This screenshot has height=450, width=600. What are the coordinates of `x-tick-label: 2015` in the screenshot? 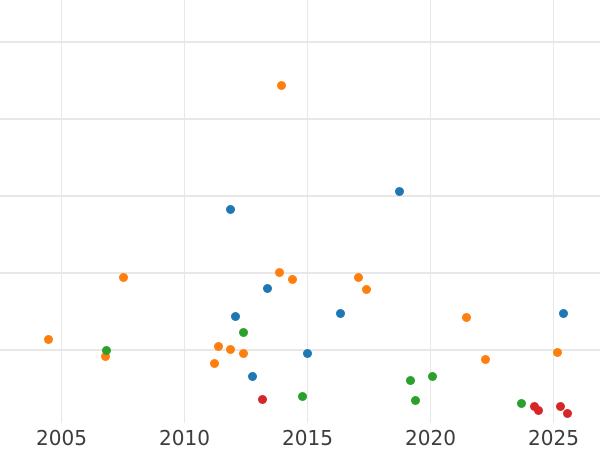 It's located at (307, 438).